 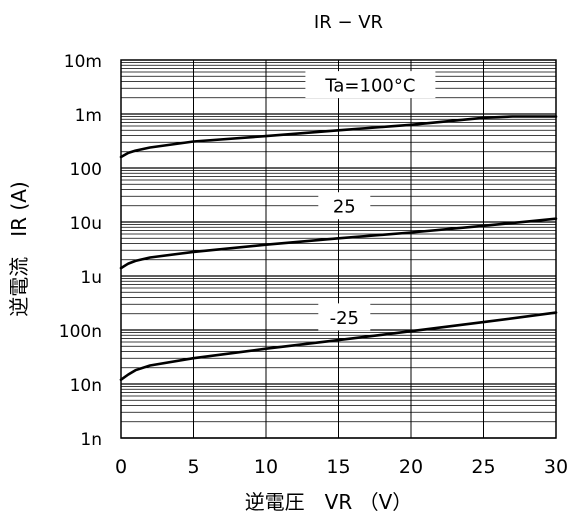 I want to click on x-tick-label: 25, so click(x=483, y=467).